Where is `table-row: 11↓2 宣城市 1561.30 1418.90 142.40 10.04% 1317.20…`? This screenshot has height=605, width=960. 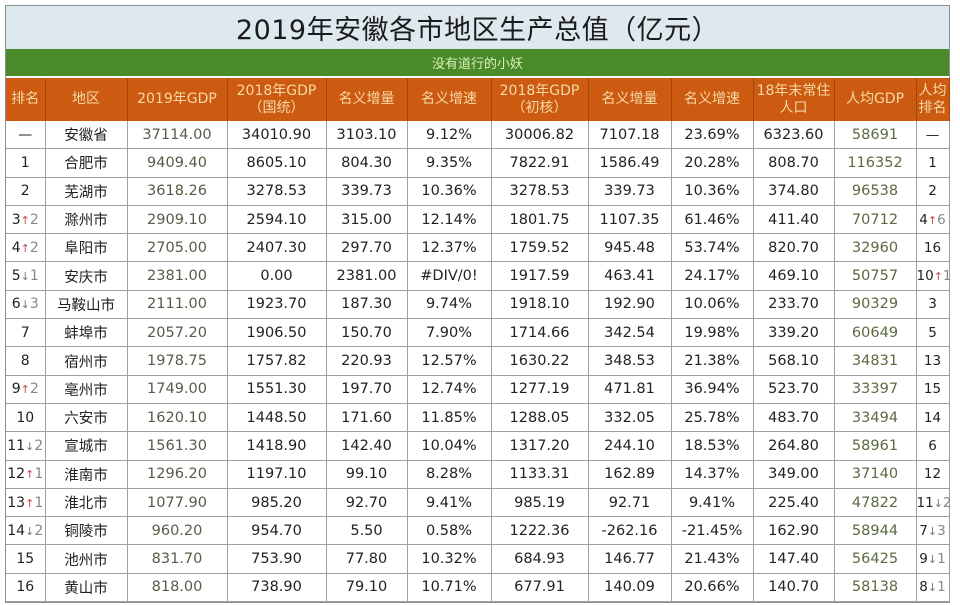 table-row: 11↓2 宣城市 1561.30 1418.90 142.40 10.04% 1317.20… is located at coordinates (478, 446).